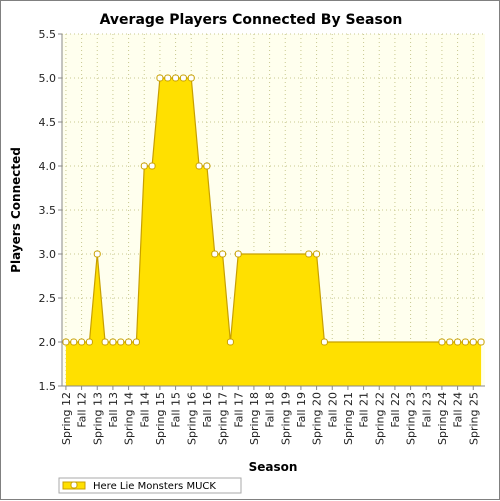 The width and height of the screenshot is (500, 501). I want to click on x-tick-label: Spring 24, so click(442, 418).